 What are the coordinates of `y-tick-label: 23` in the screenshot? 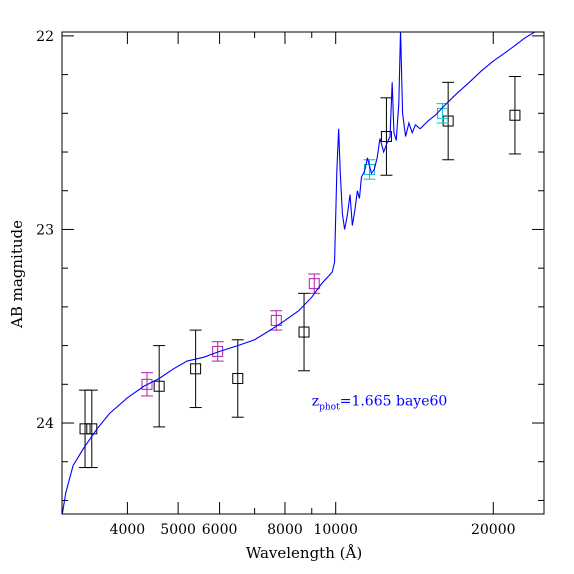 It's located at (45, 230).